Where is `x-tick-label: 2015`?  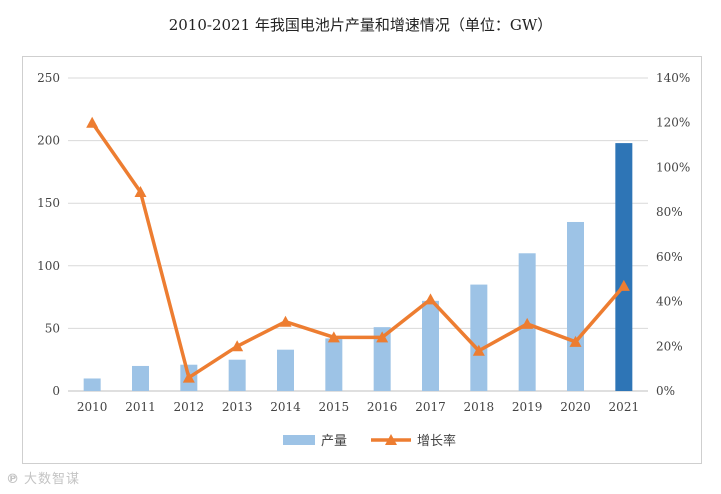 x-tick-label: 2015 is located at coordinates (334, 407).